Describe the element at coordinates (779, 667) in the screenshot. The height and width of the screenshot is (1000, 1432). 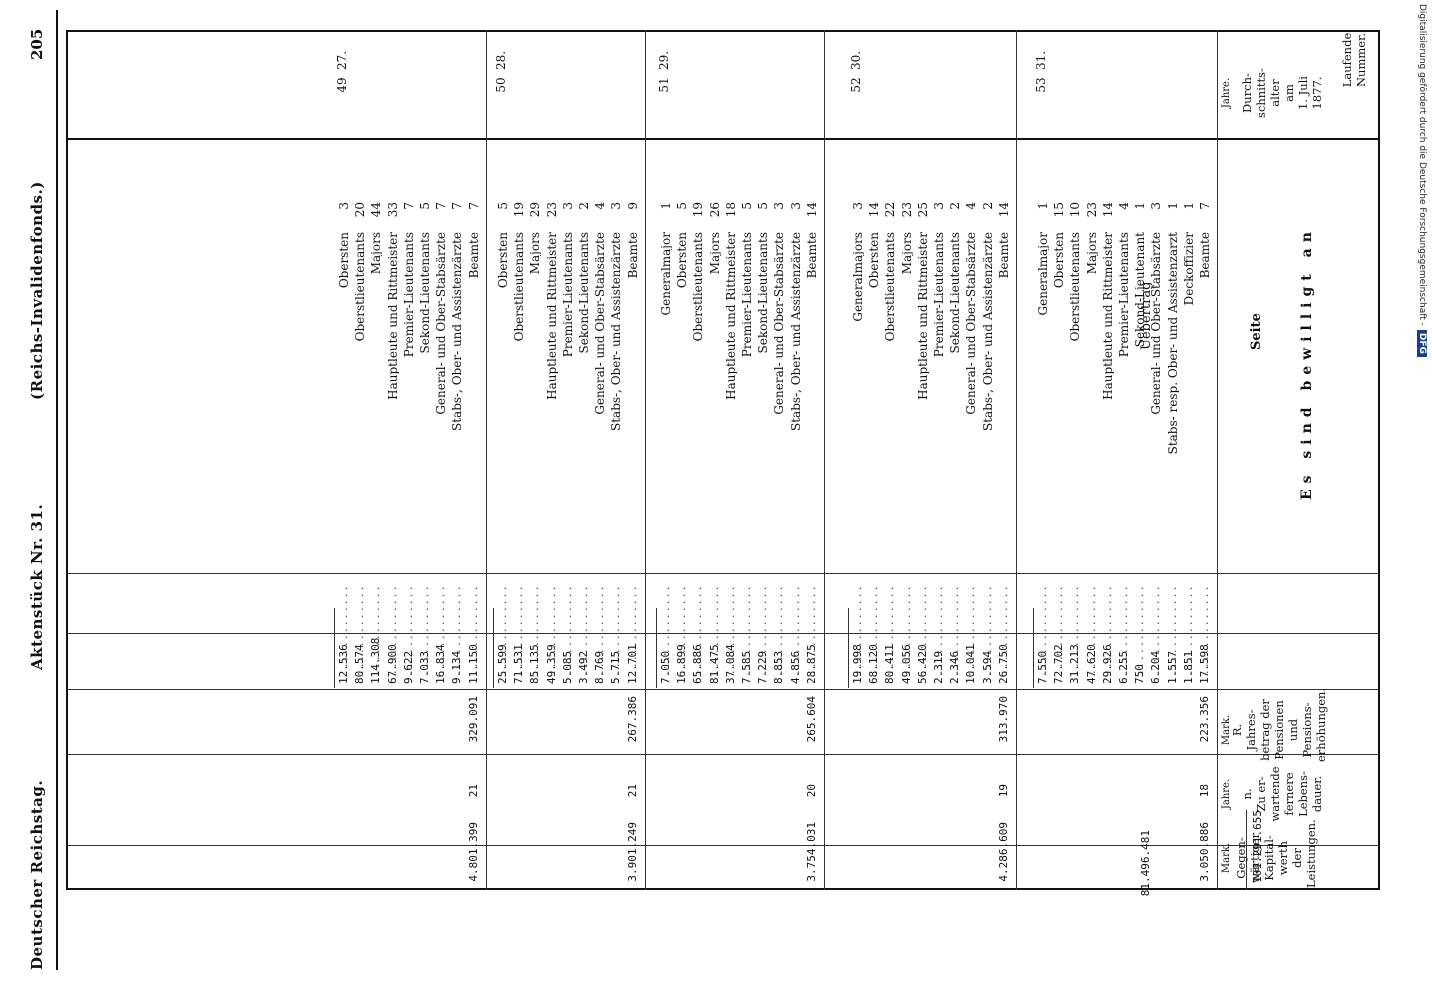
I see `rank-amount: 8.853` at that location.